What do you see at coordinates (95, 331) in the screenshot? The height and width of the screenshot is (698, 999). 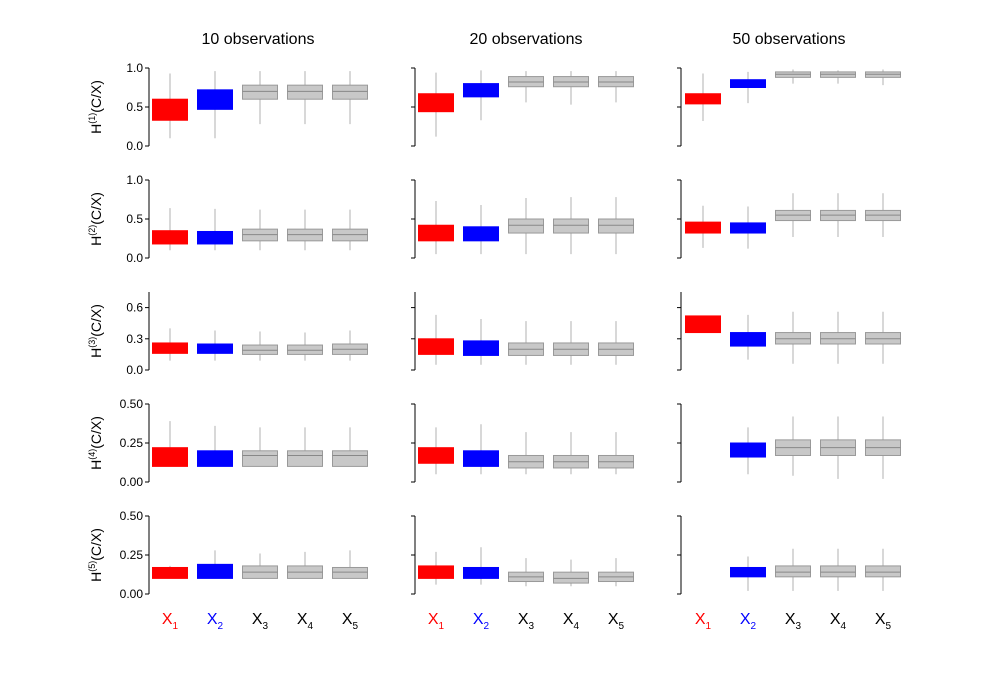 I see `y-axis-label-row-3: H(3)(C/X)` at bounding box center [95, 331].